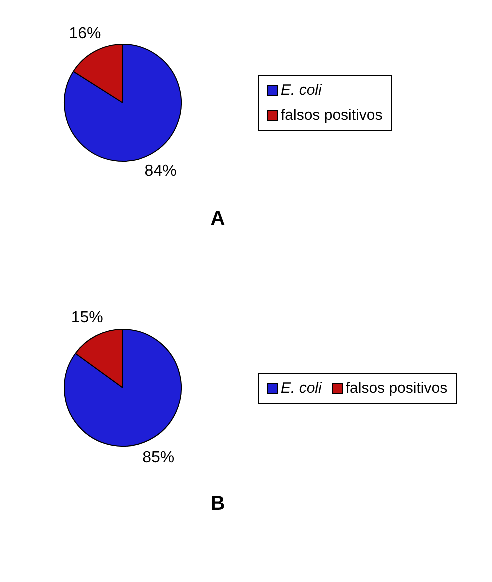  Describe the element at coordinates (158, 457) in the screenshot. I see `data-label: 85%` at that location.